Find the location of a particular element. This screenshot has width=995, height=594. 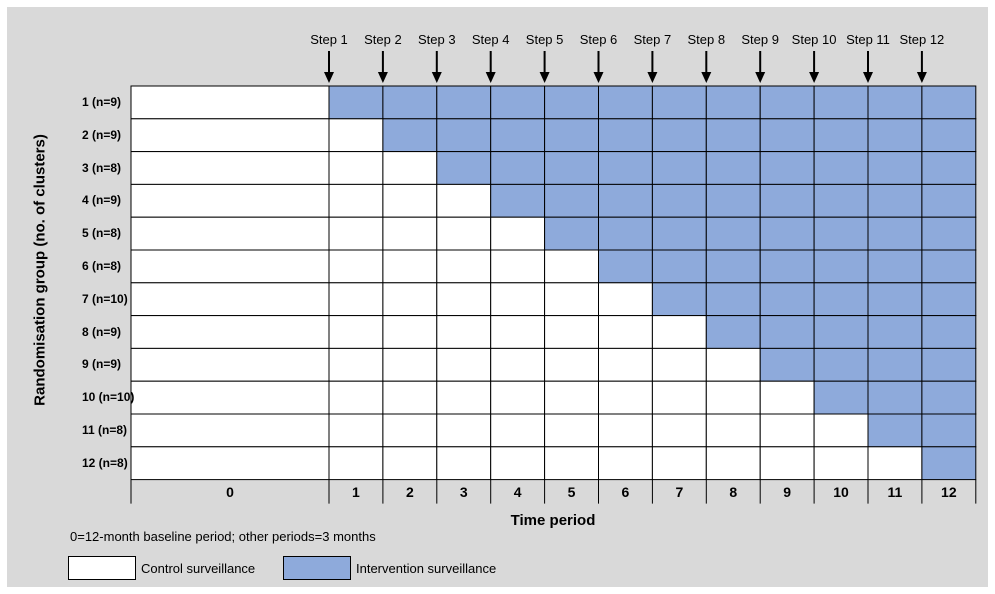

period-label: 6 is located at coordinates (625, 491).